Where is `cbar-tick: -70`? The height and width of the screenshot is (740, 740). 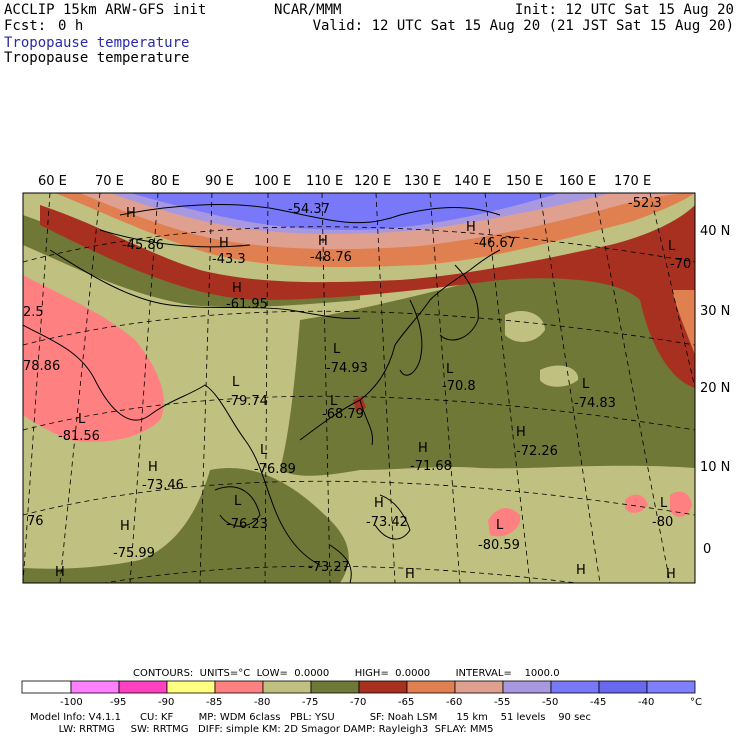 cbar-tick: -70 is located at coordinates (358, 702).